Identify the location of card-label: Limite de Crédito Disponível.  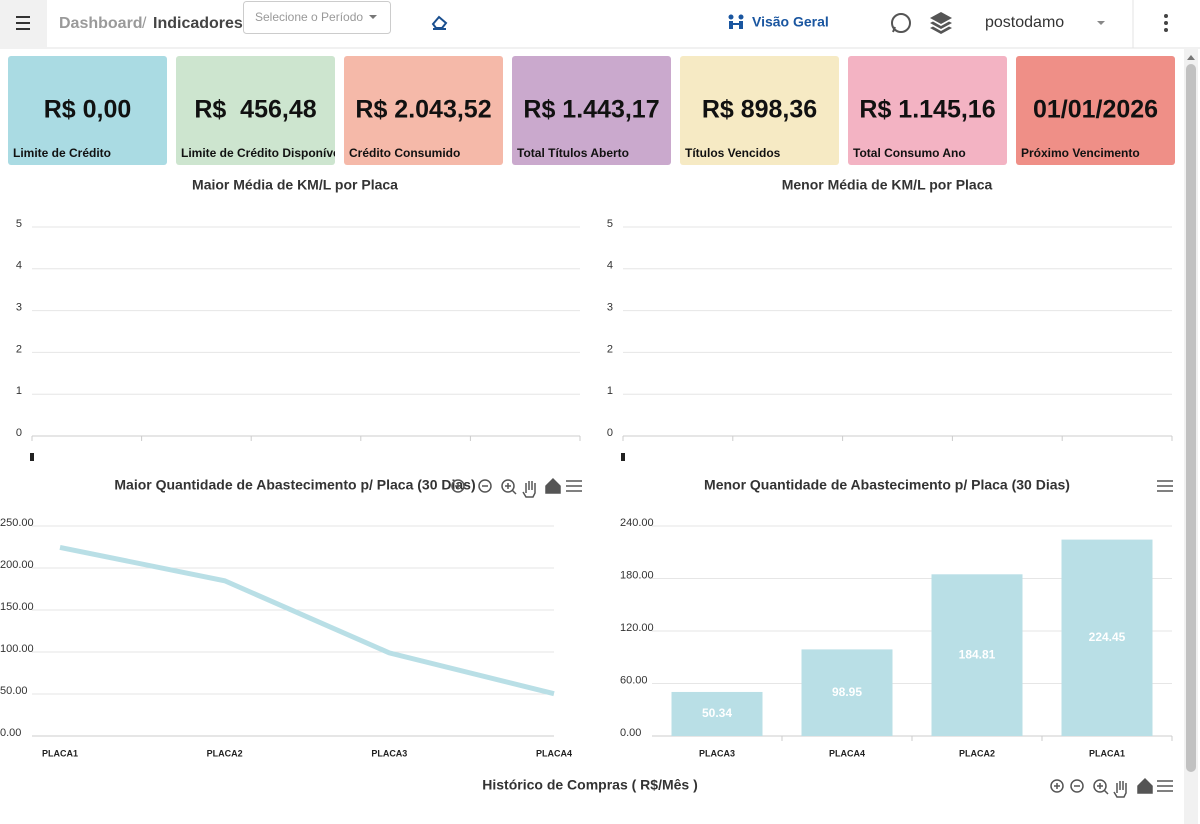
(262, 153).